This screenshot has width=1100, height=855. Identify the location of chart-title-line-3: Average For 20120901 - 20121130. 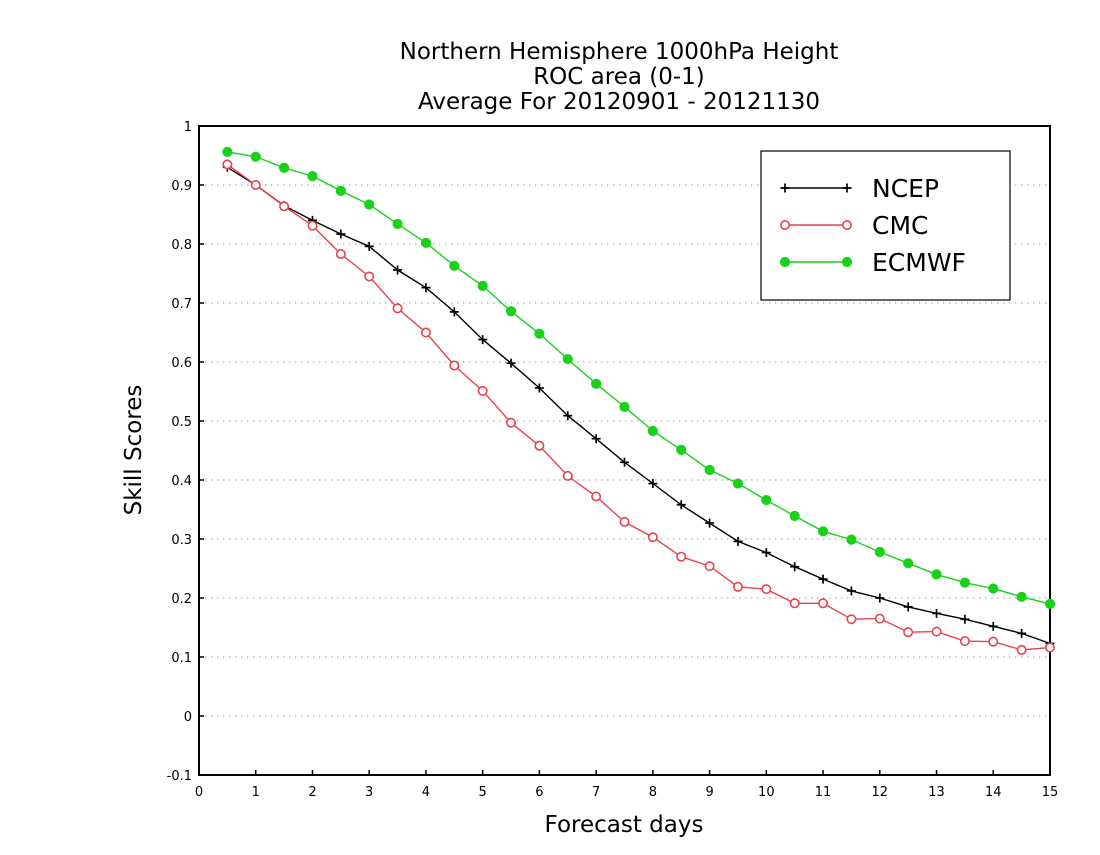
(619, 102).